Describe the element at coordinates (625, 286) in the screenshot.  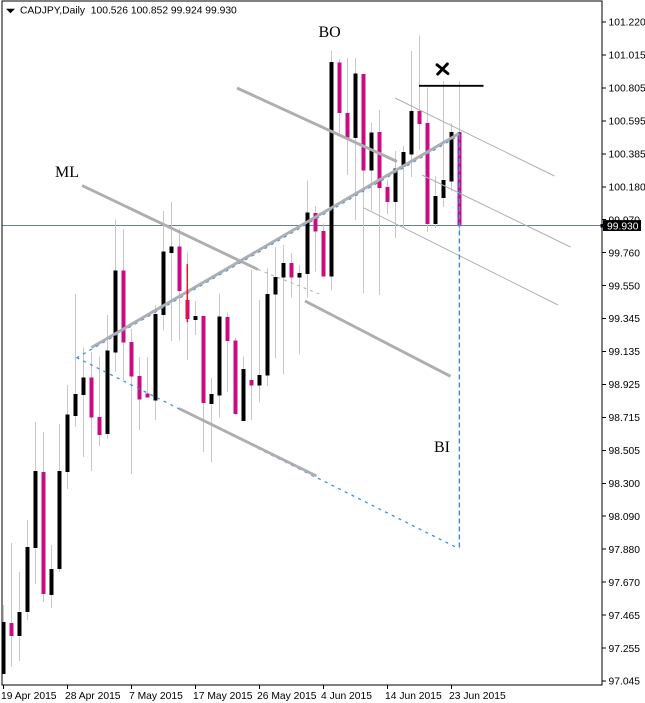
I see `svg-text: 99.550` at that location.